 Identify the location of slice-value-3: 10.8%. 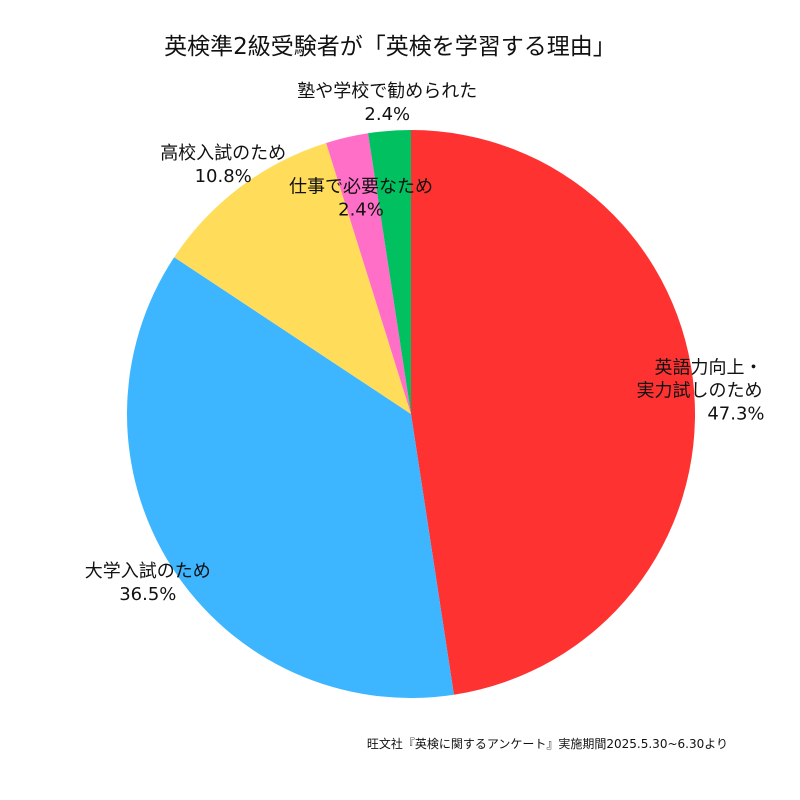
(223, 176).